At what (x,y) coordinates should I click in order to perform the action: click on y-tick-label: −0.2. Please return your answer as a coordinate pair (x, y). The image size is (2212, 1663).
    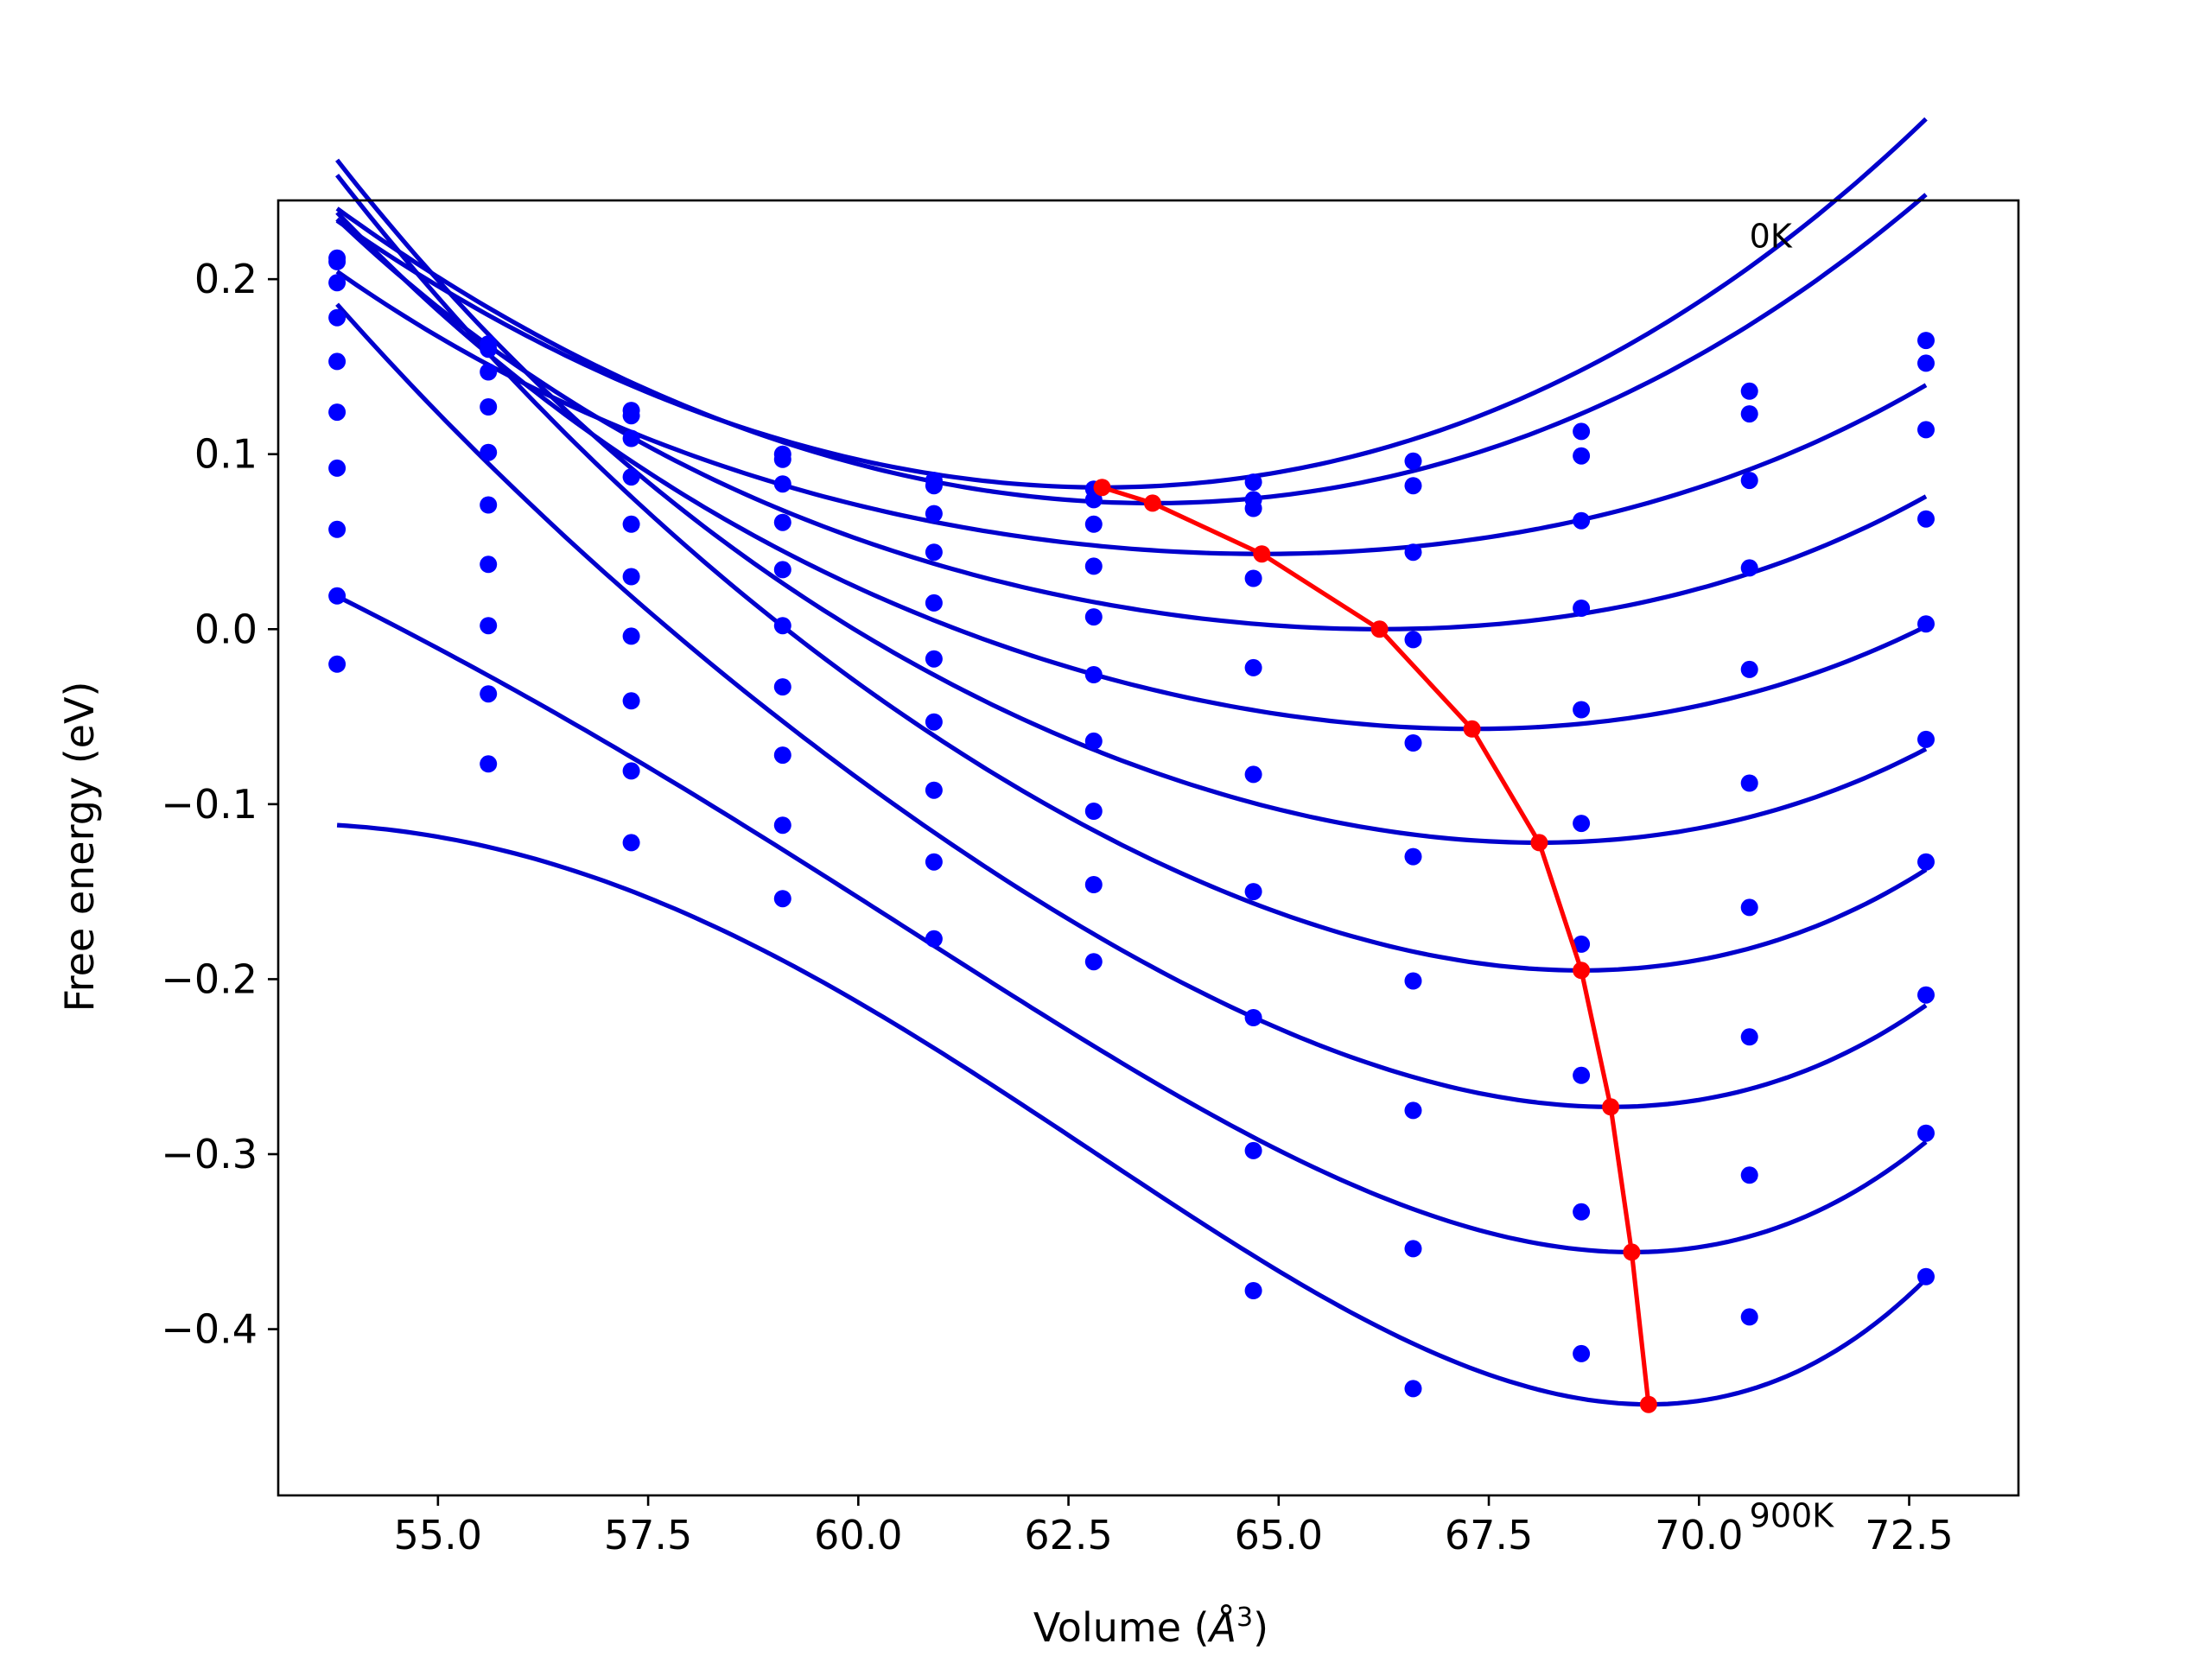
    Looking at the image, I should click on (209, 979).